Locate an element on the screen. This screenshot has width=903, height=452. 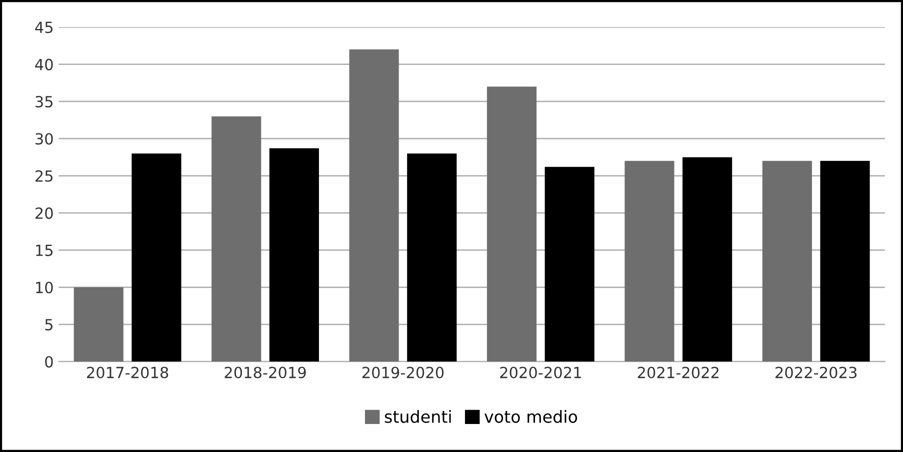
y-tick-label: 20 is located at coordinates (44, 213).